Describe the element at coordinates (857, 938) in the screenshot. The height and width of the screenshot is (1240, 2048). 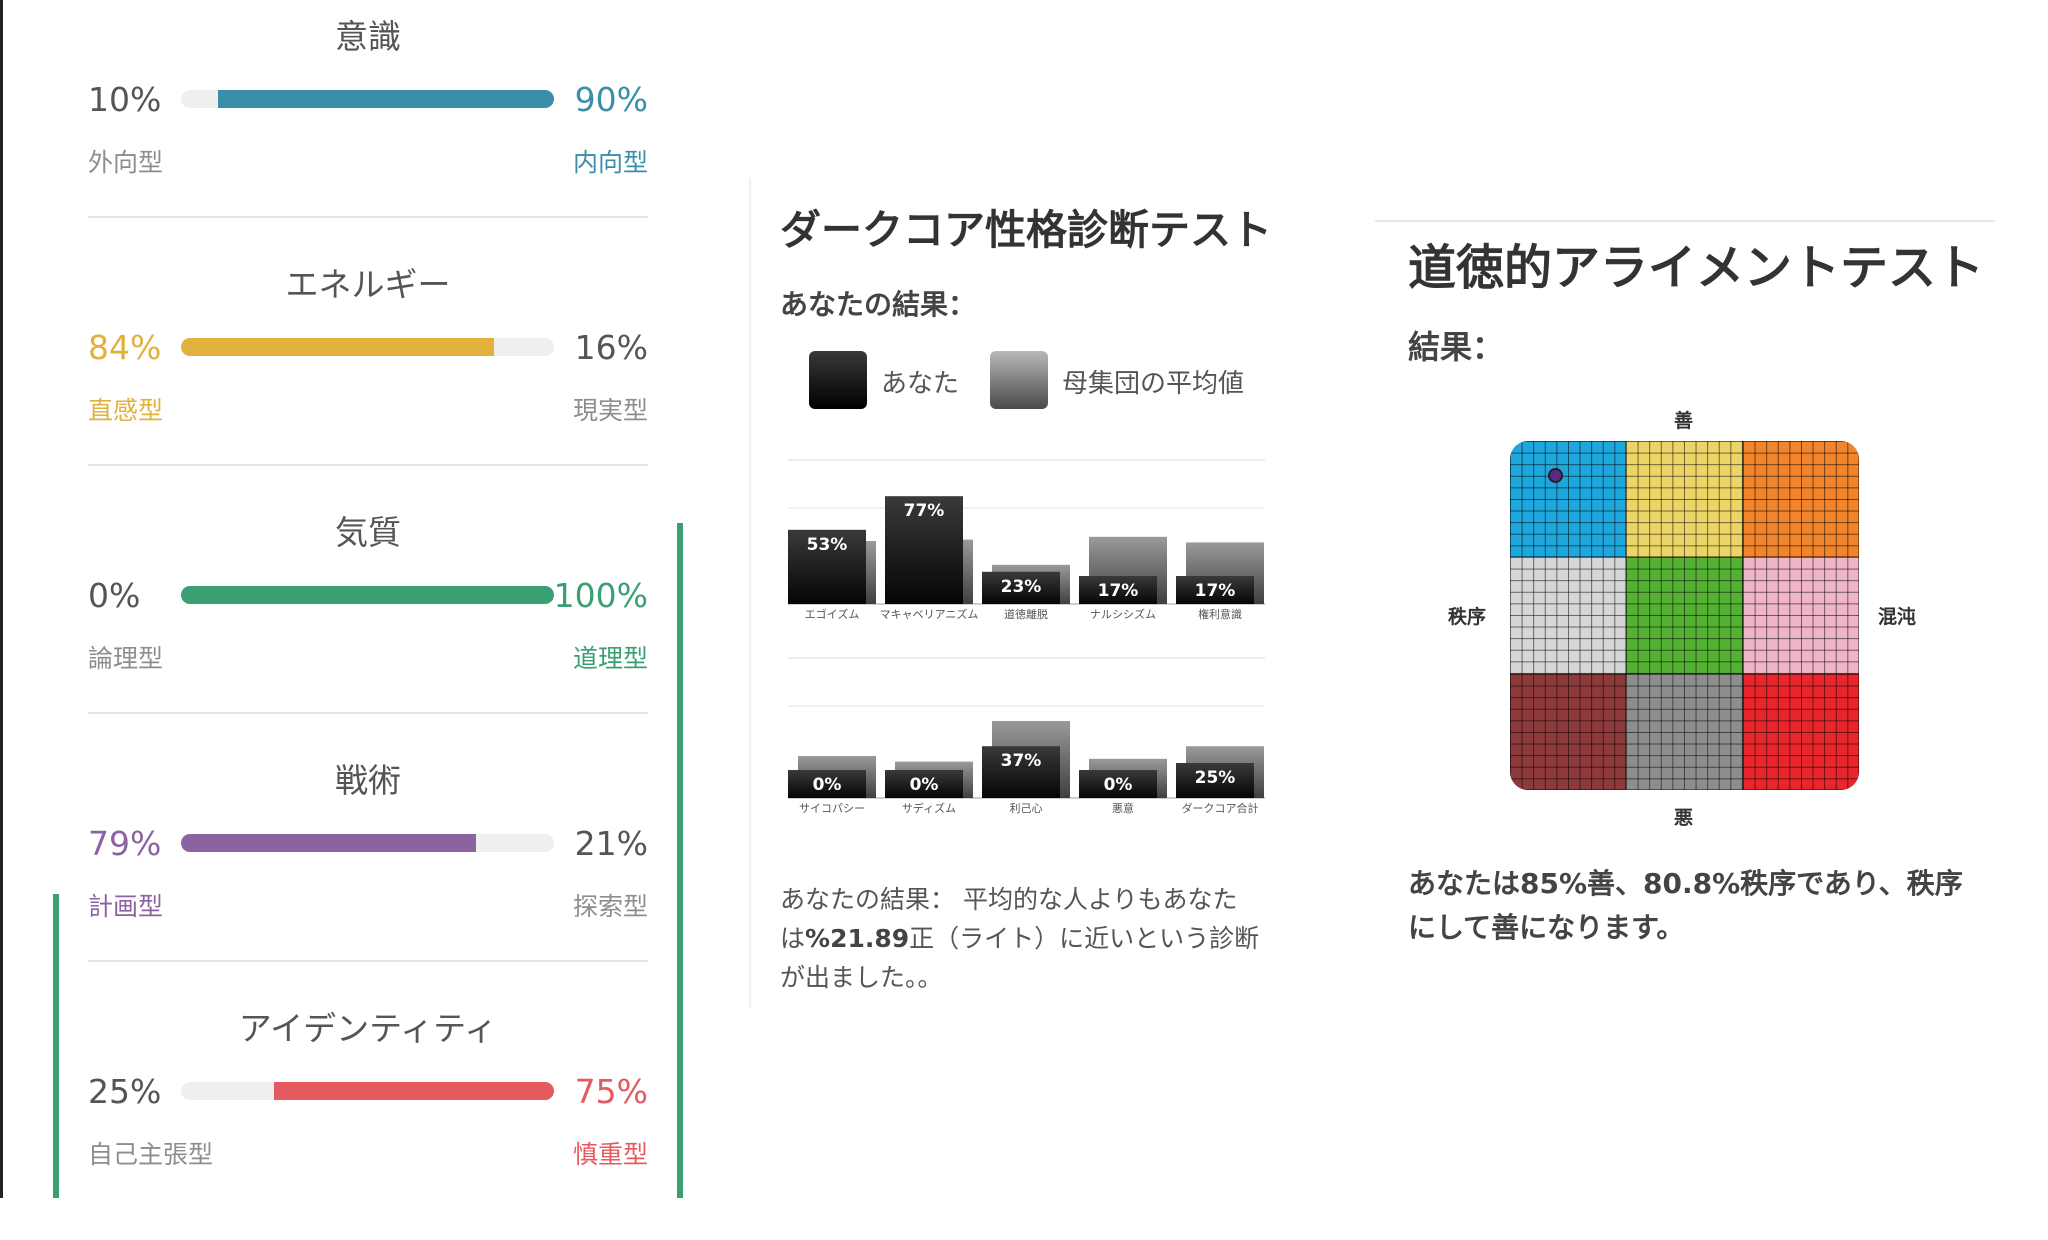
I see `dark-core-result-value: %21.89` at that location.